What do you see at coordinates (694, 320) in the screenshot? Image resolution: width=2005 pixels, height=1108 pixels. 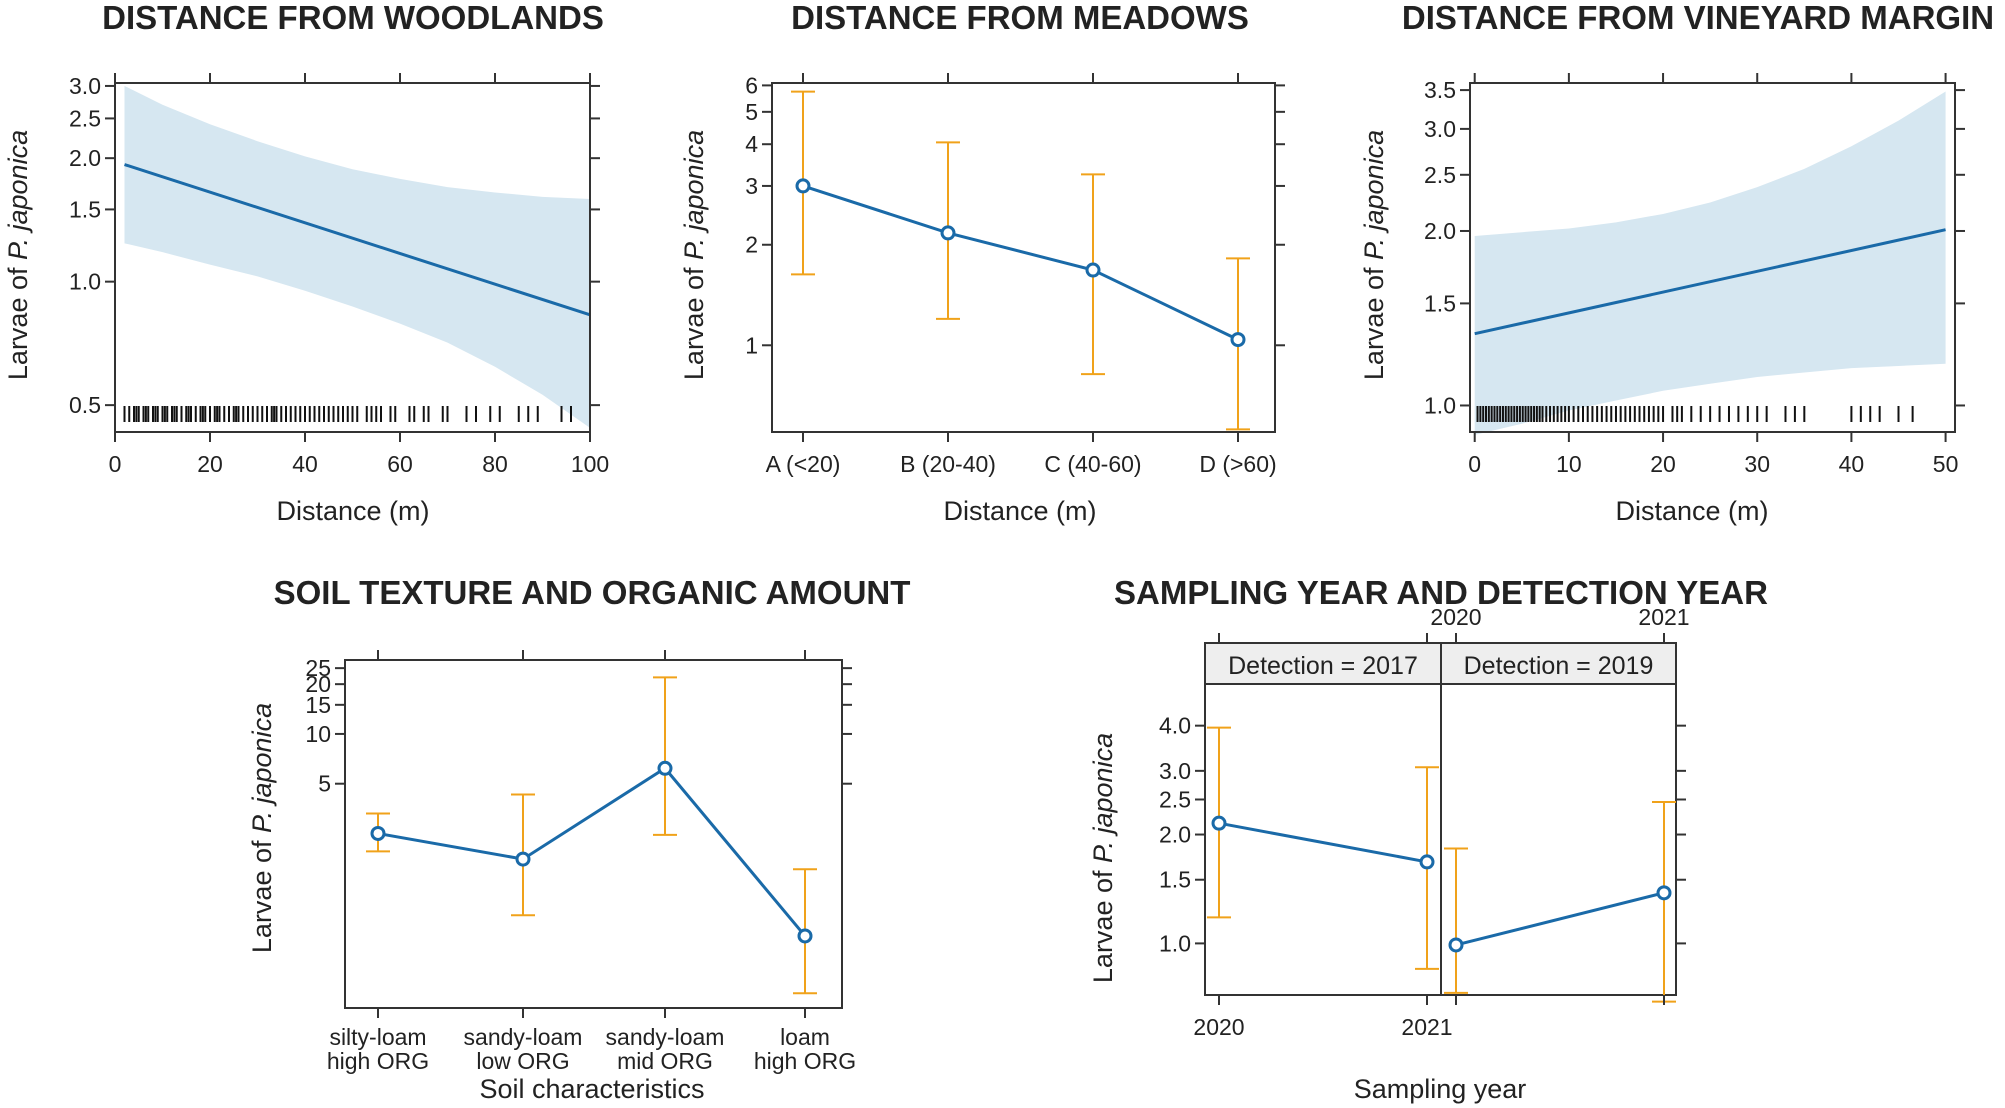 I see `meadows-ylabel-prefix: Larvae of` at bounding box center [694, 320].